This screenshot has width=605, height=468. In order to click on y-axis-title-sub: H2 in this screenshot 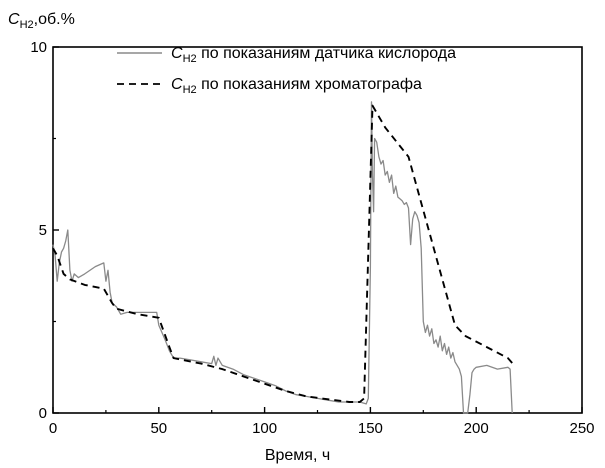, I will do `click(27, 25)`.